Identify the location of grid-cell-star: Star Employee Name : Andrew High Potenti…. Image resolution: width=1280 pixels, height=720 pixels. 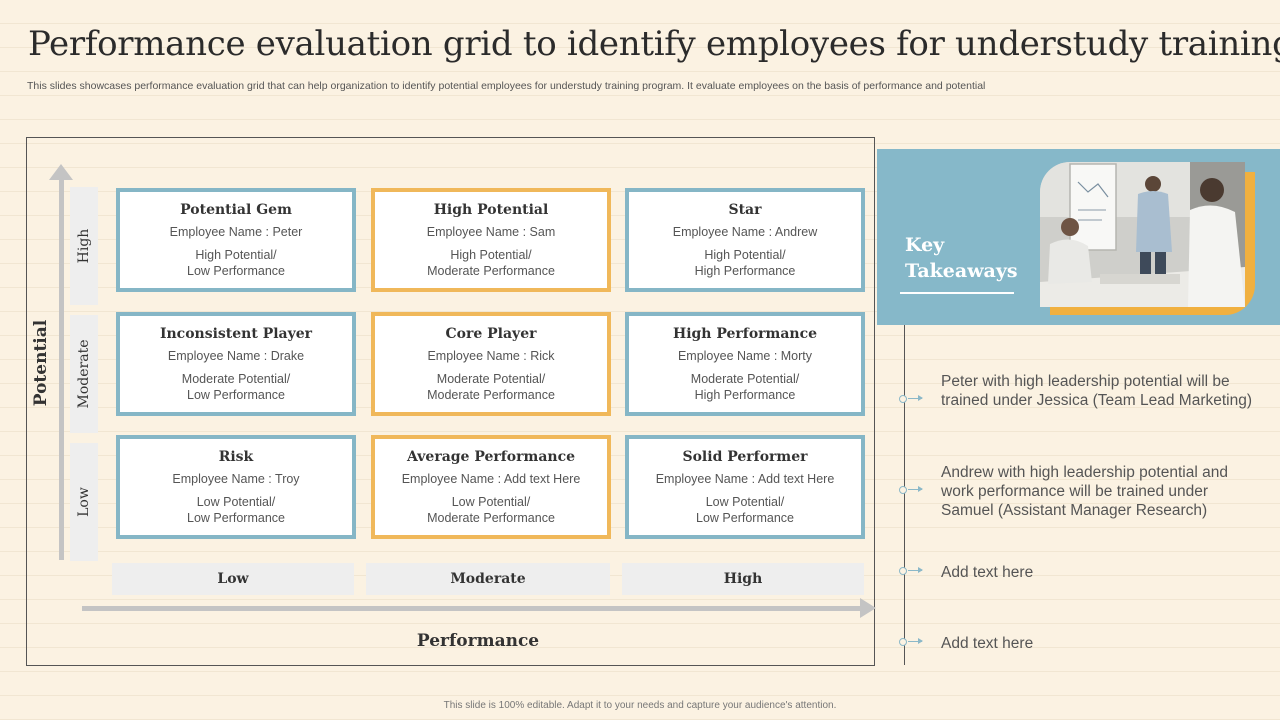
(745, 240).